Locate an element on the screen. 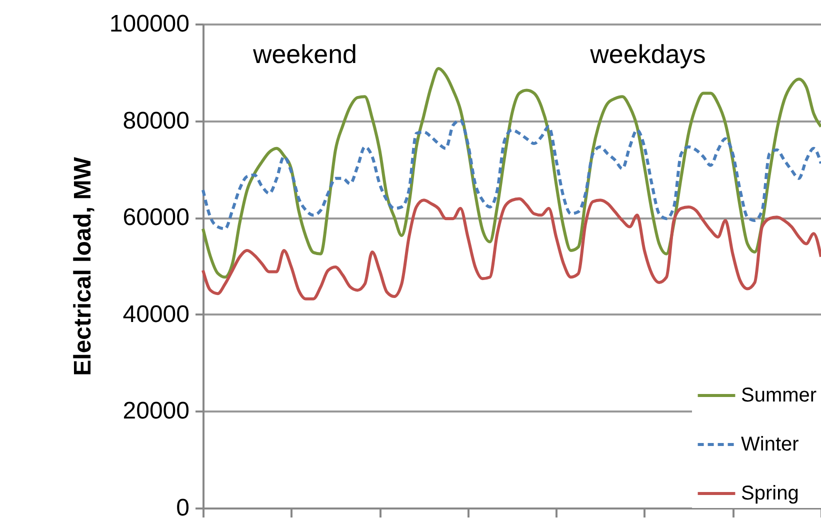  line-series is located at coordinates (511, 248).